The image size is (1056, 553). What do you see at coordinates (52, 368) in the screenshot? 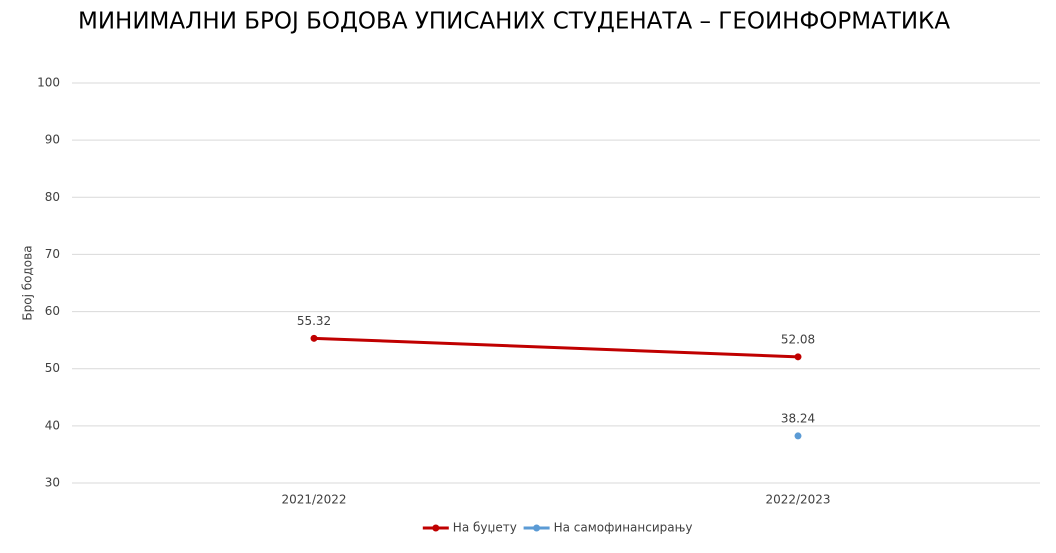
I see `y-tick-label: 50` at bounding box center [52, 368].